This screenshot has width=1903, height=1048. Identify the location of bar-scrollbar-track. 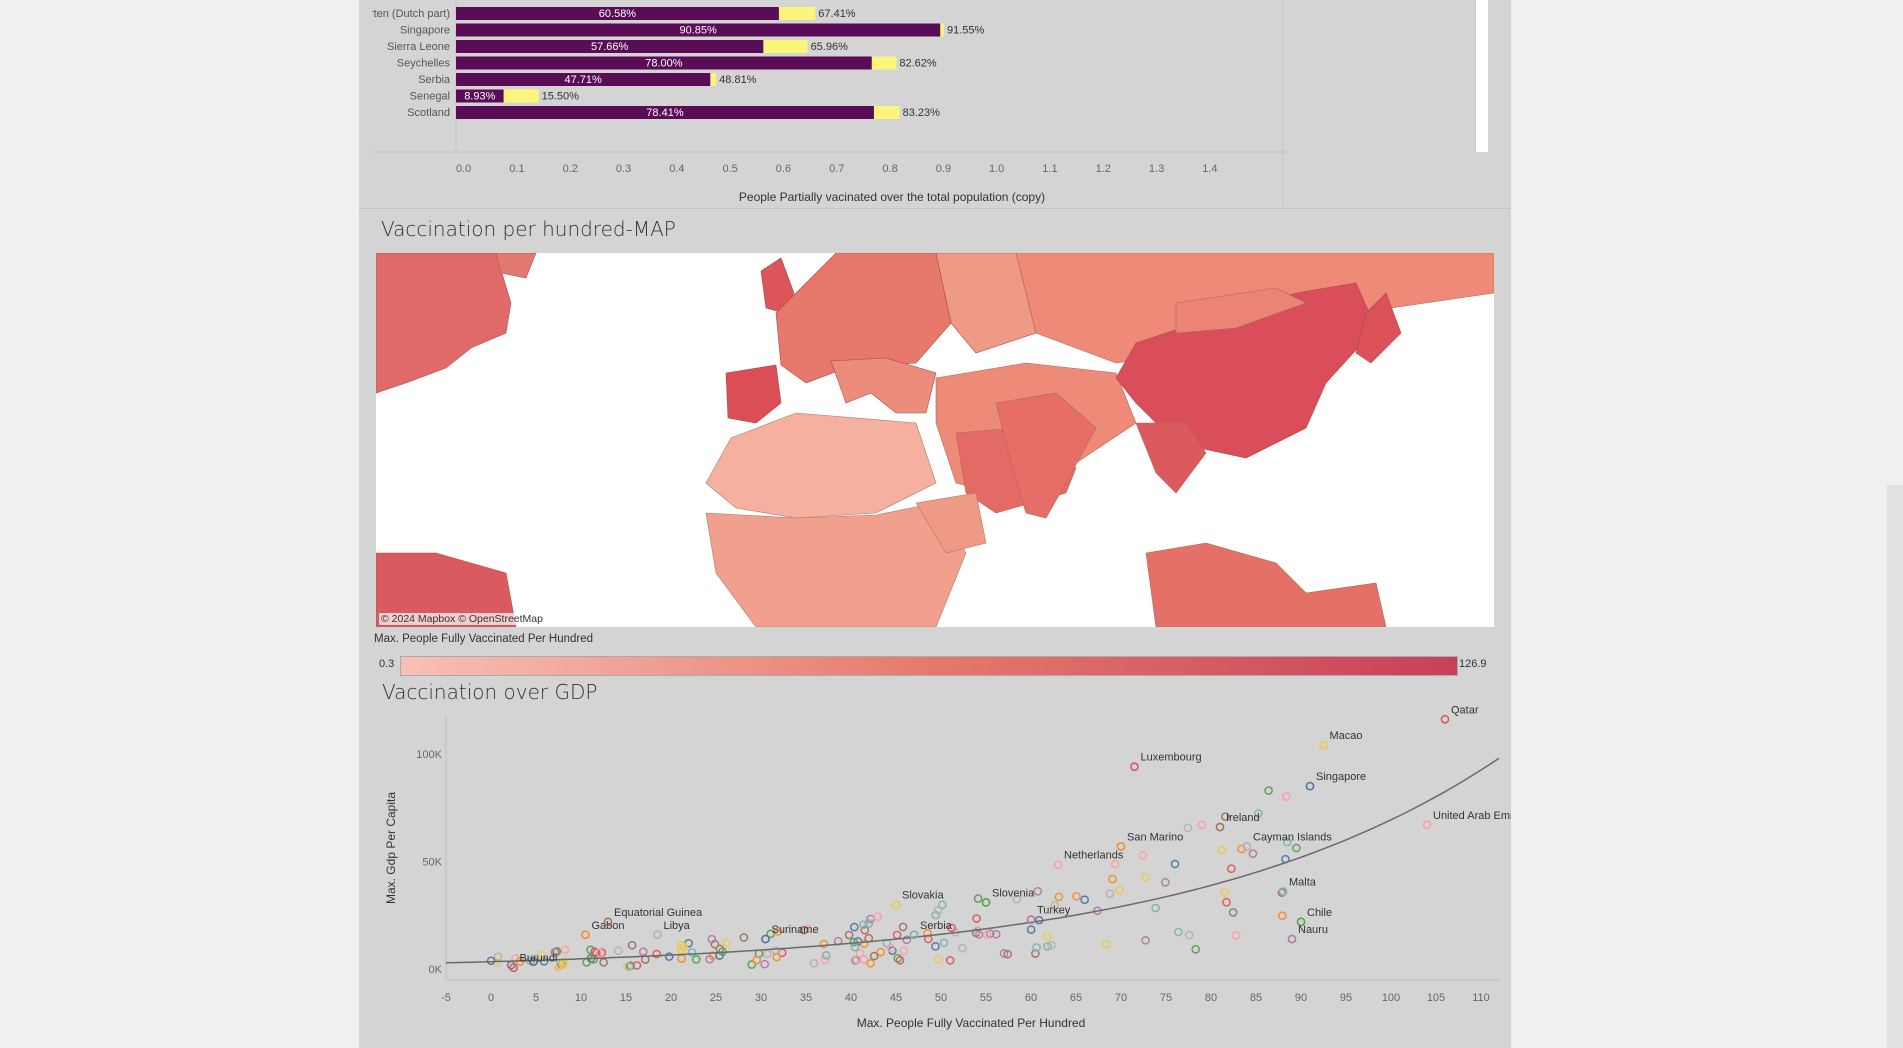
(1481, 76).